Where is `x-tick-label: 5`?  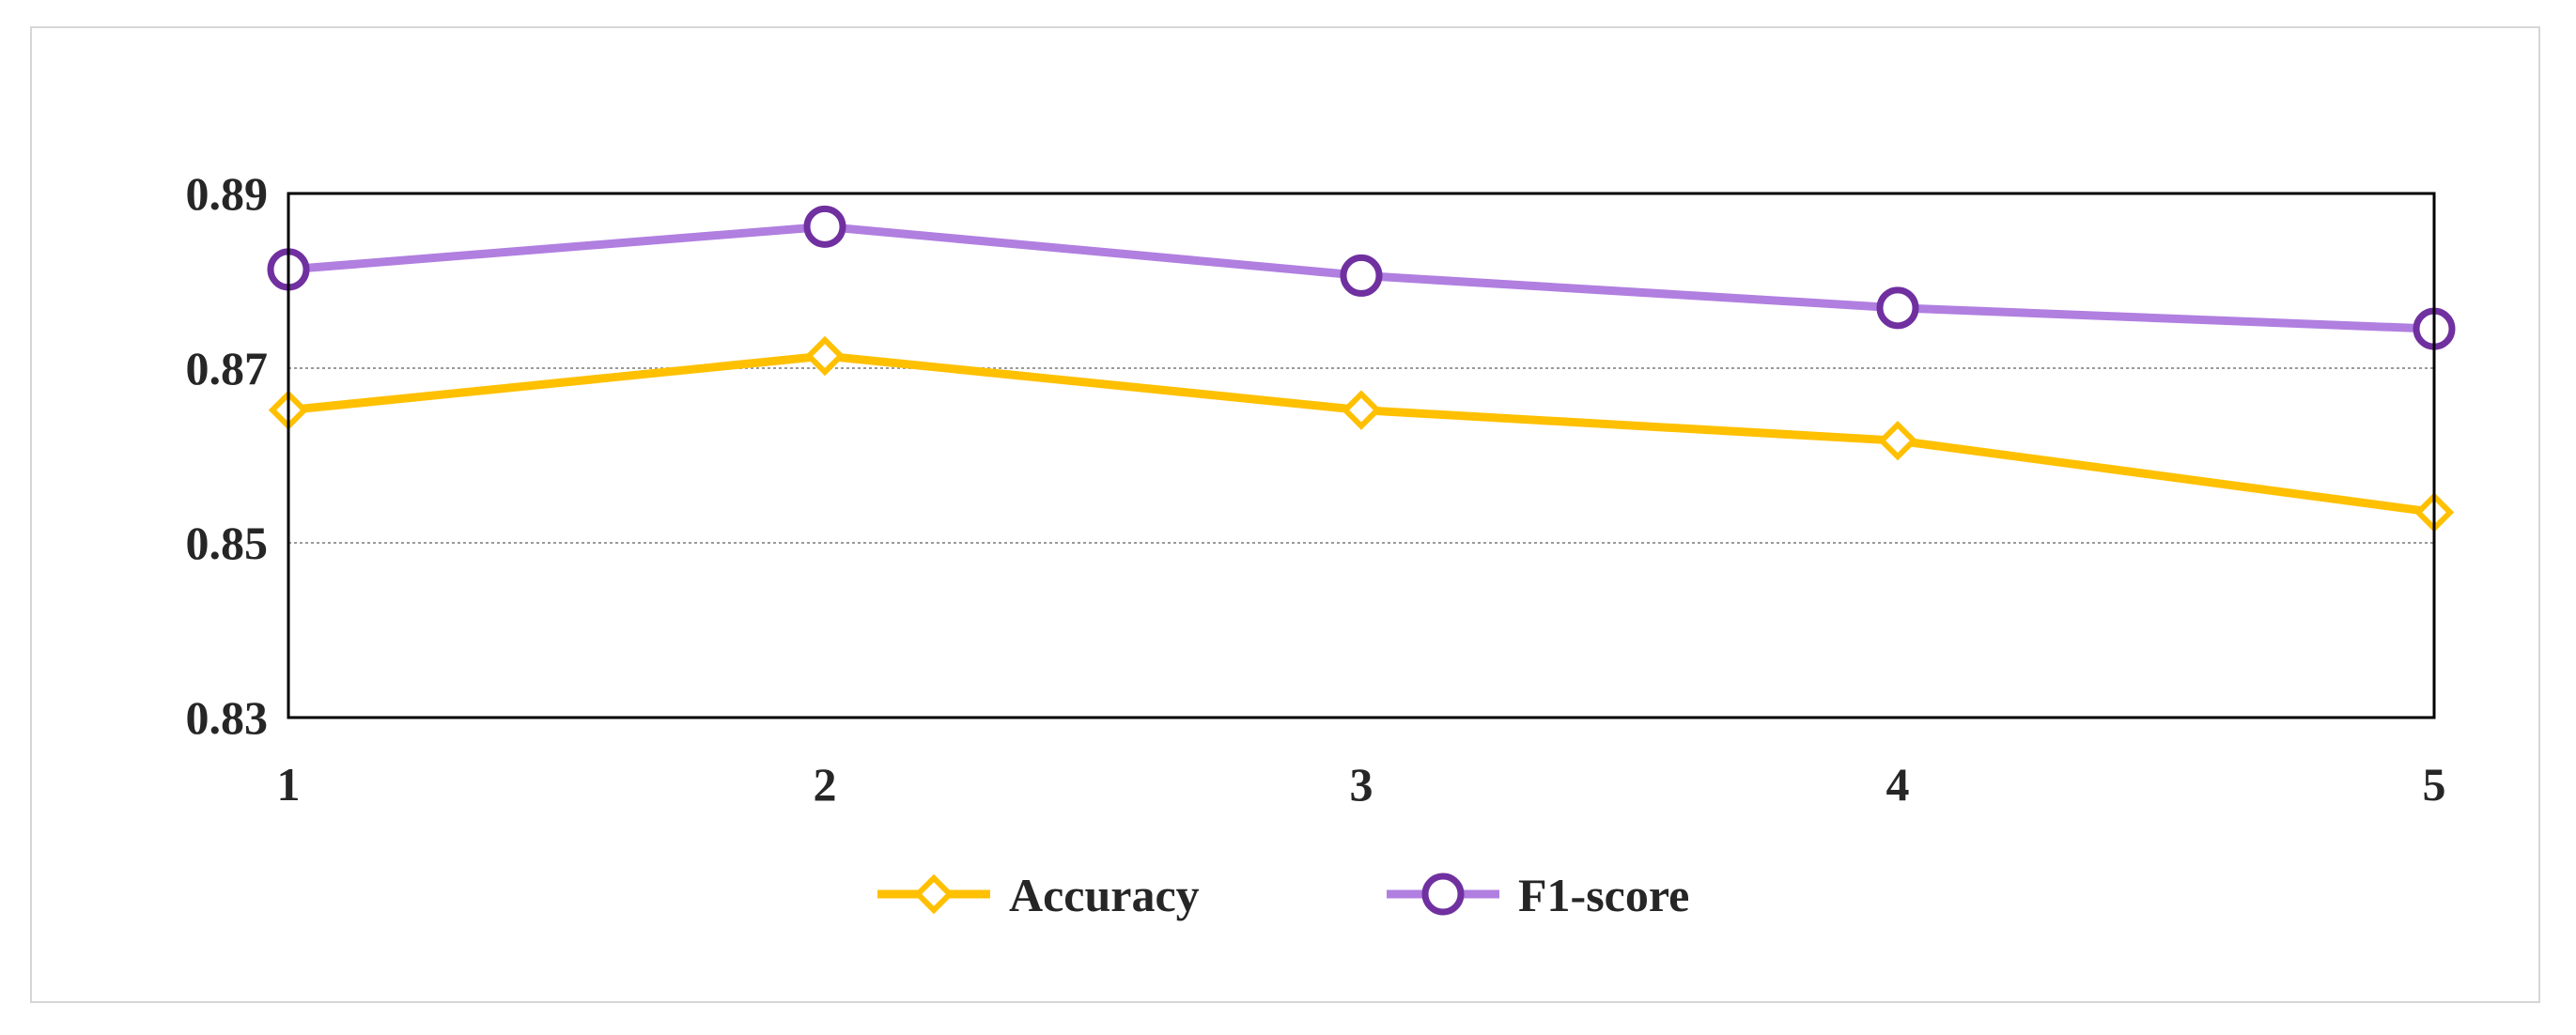 x-tick-label: 5 is located at coordinates (2434, 784).